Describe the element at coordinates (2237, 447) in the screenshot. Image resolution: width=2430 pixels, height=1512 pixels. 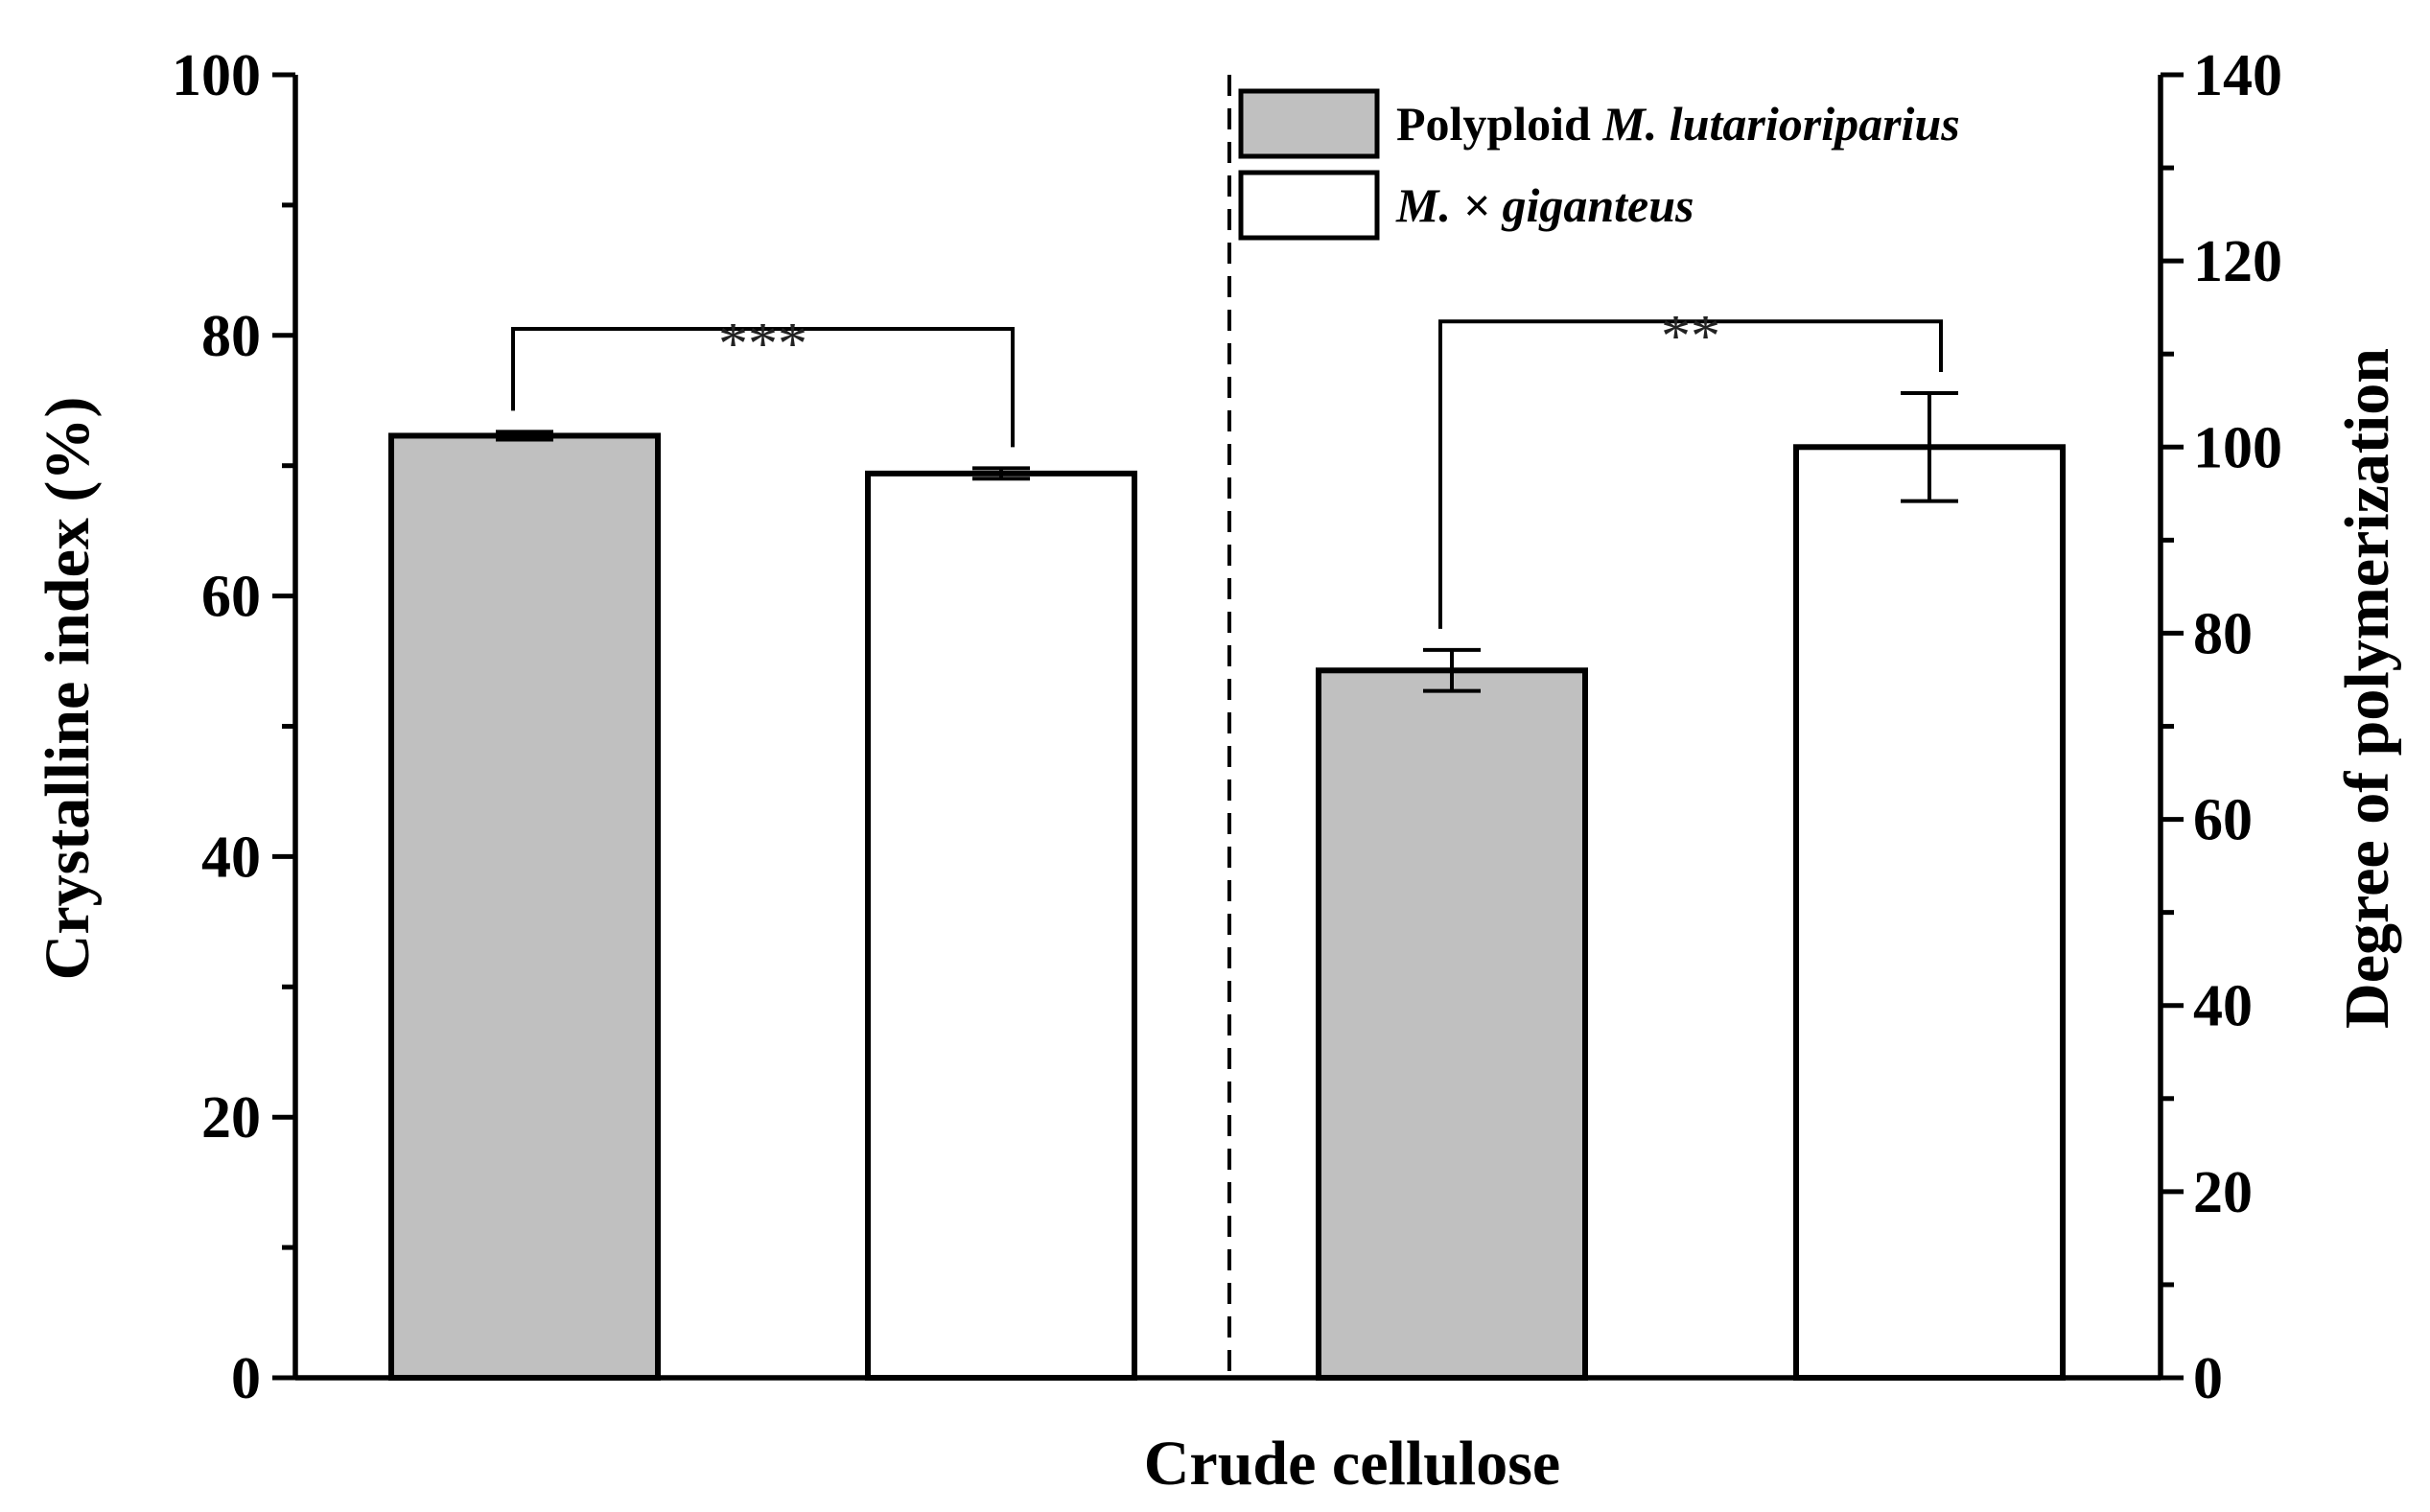
I see `right-tick-label: 100` at that location.